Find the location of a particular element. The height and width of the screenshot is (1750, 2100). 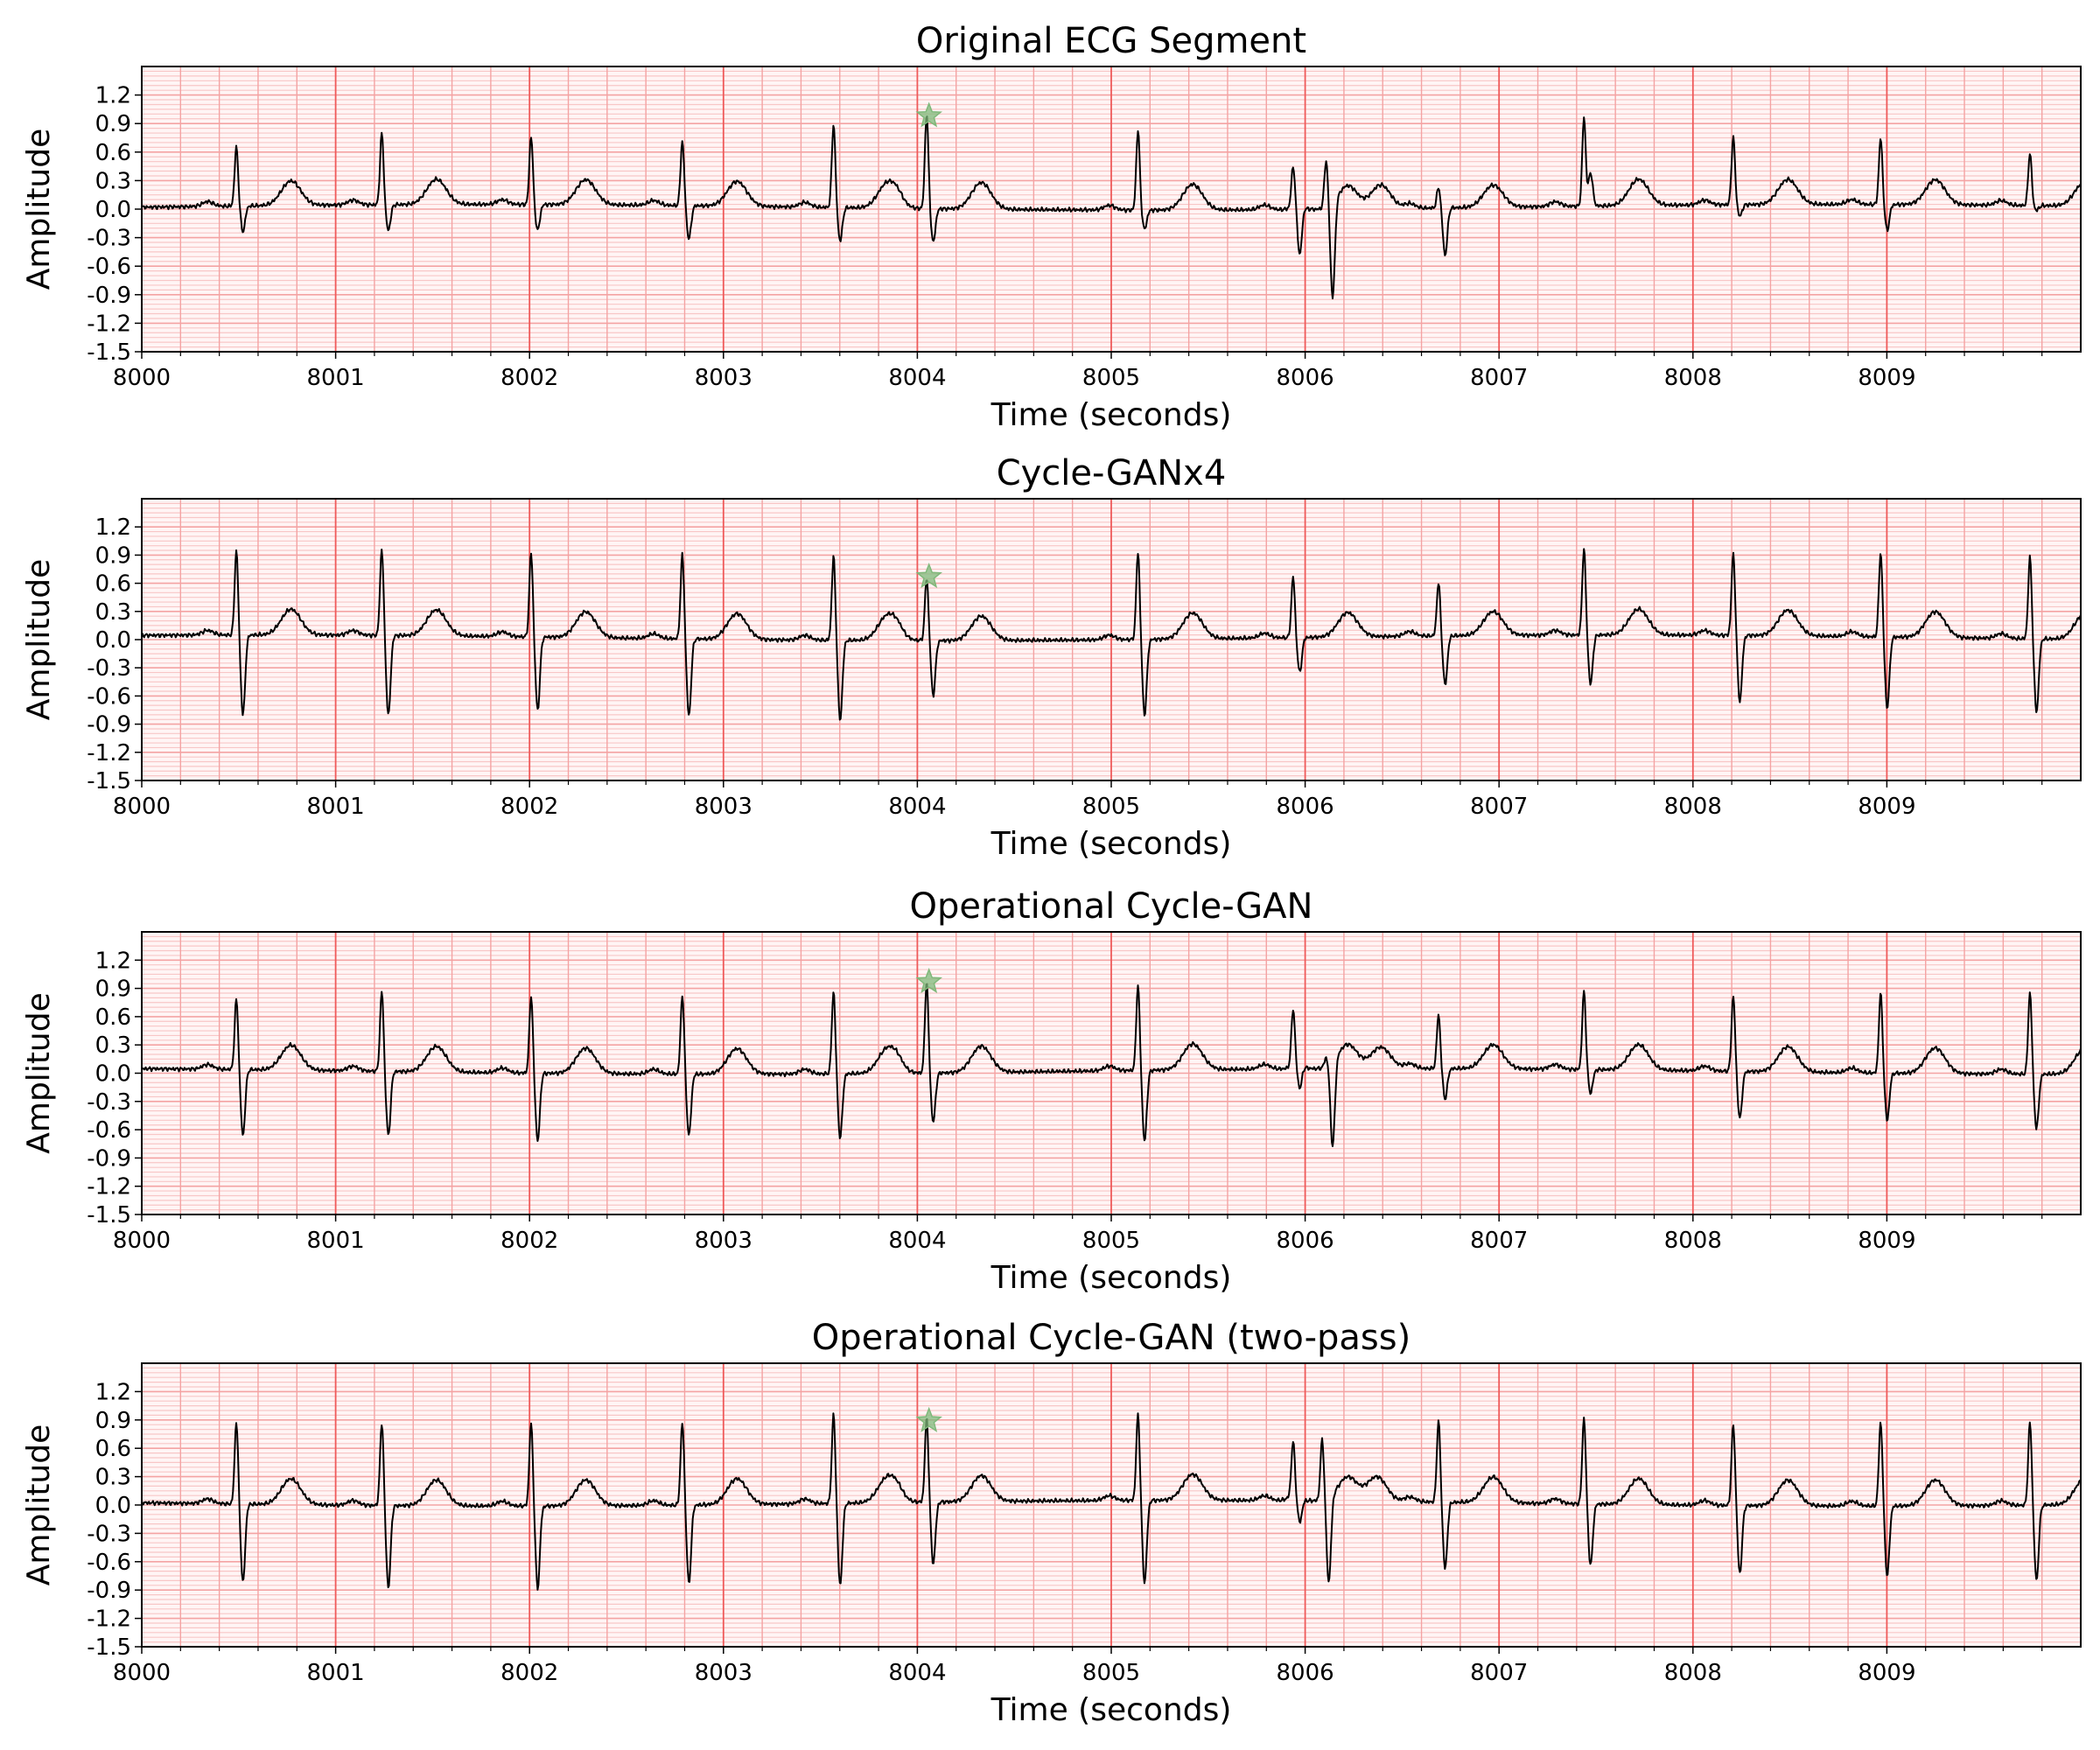

panel-title: Operational Cycle-GAN (two-pass) is located at coordinates (1111, 1338).